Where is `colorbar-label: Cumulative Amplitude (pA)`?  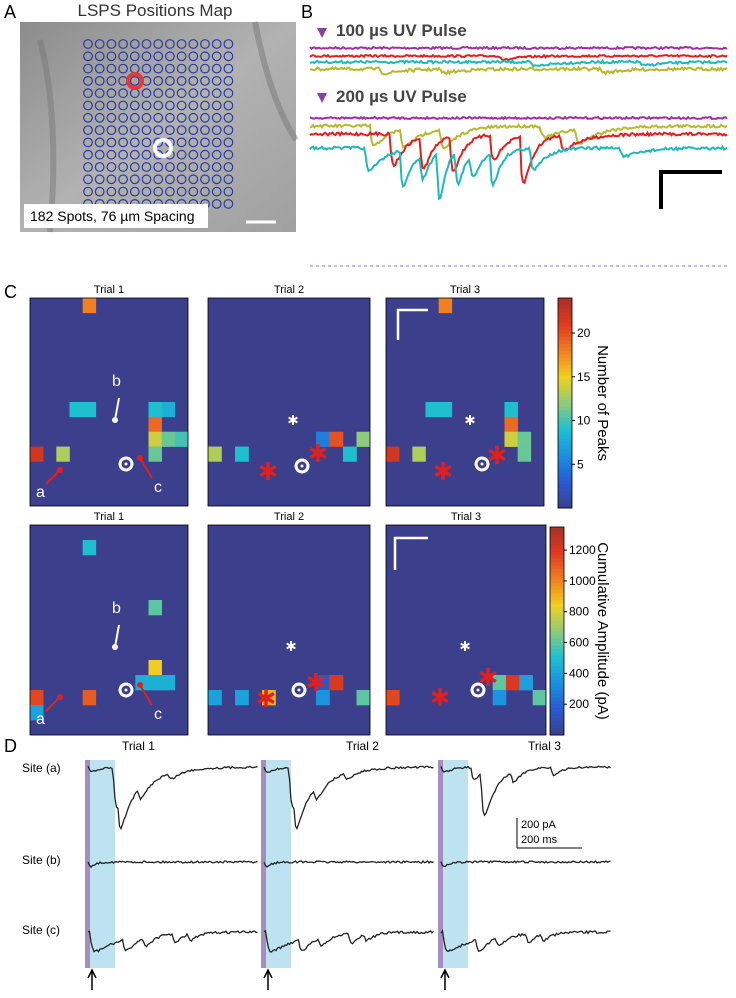
colorbar-label: Cumulative Amplitude (pA) is located at coordinates (602, 631).